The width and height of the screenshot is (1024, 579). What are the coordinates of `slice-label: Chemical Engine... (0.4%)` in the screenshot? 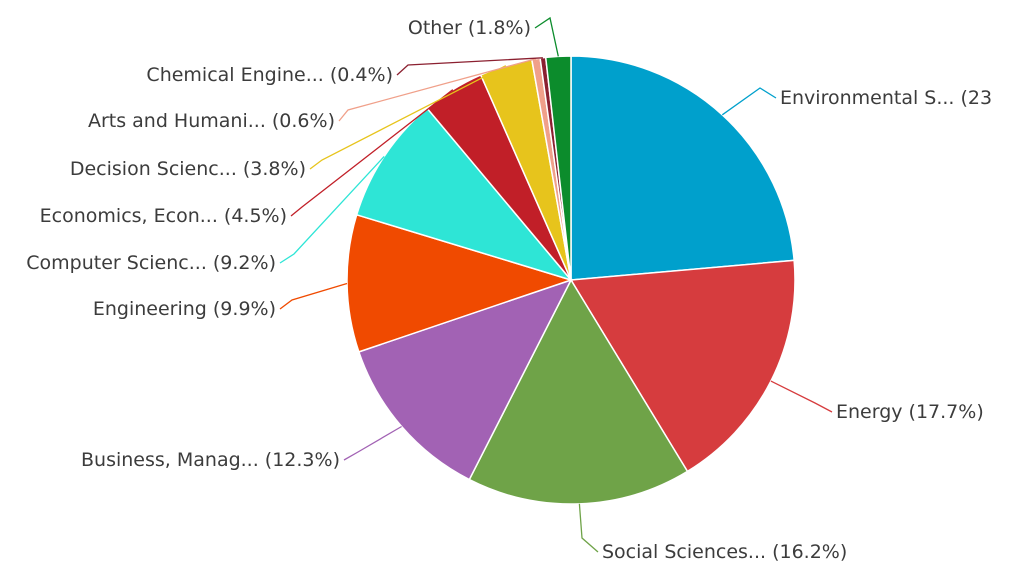 It's located at (269, 75).